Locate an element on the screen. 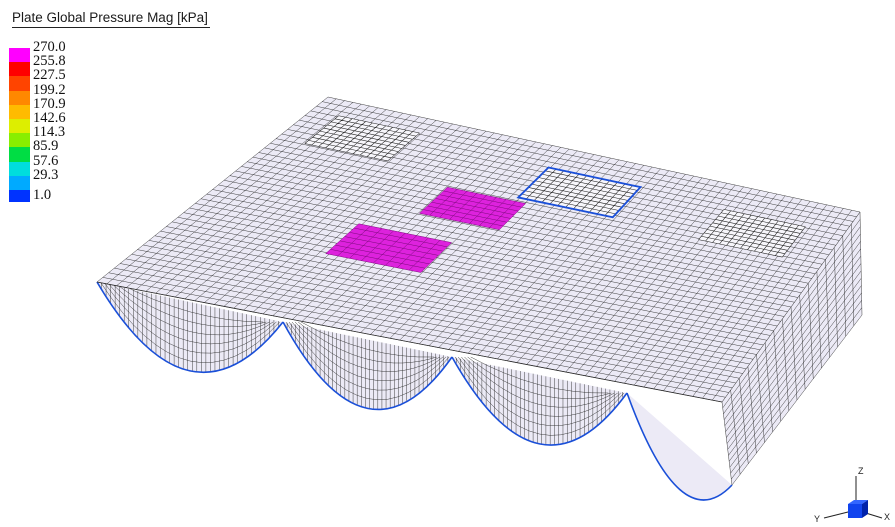 This screenshot has height=527, width=895. legend-tick-label: 1.0 is located at coordinates (42, 195).